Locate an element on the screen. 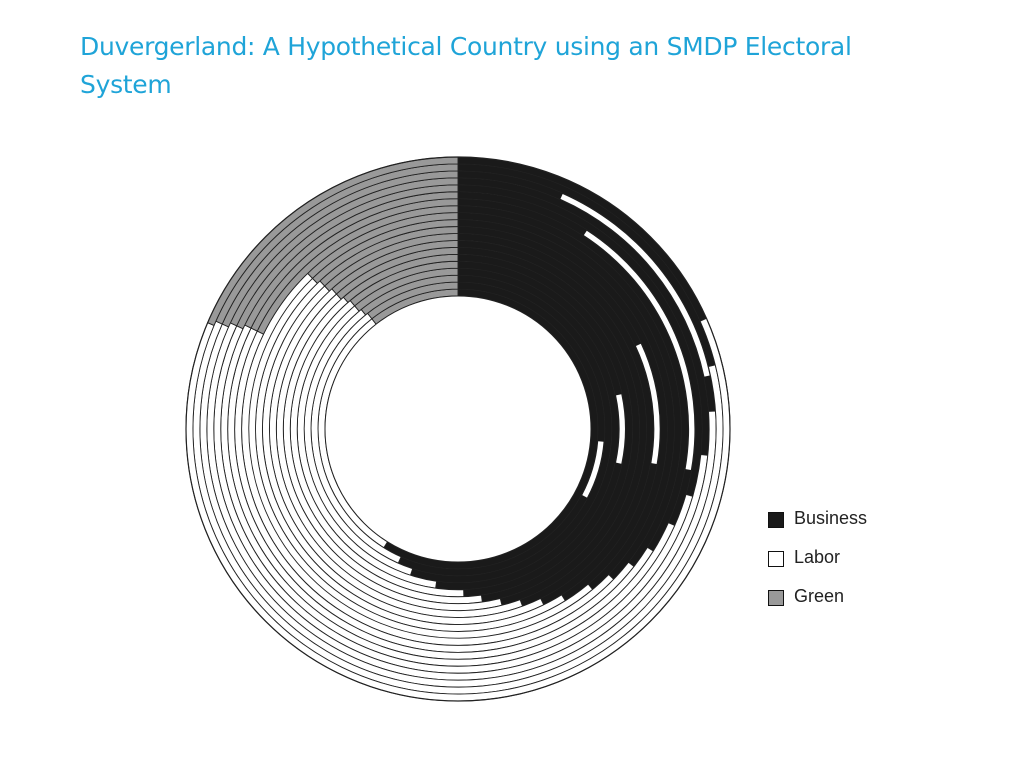  legend-label-labor: Labor is located at coordinates (817, 557).